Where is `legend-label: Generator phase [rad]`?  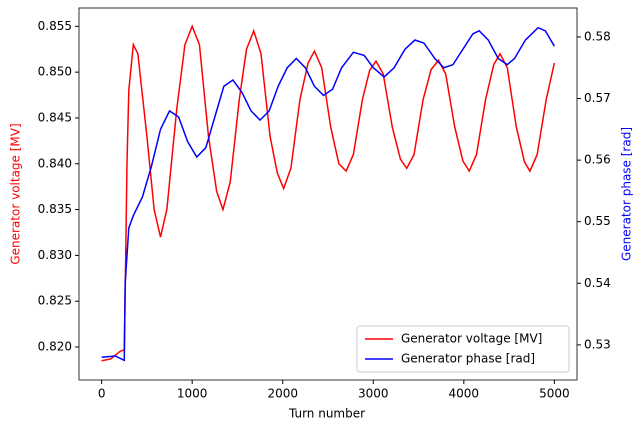 legend-label: Generator phase [rad] is located at coordinates (468, 359).